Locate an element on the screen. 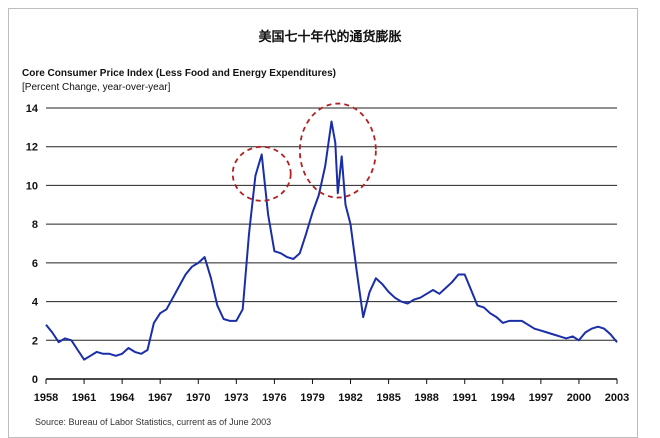 This screenshot has height=438, width=660. x-tick-label: 1991 is located at coordinates (464, 398).